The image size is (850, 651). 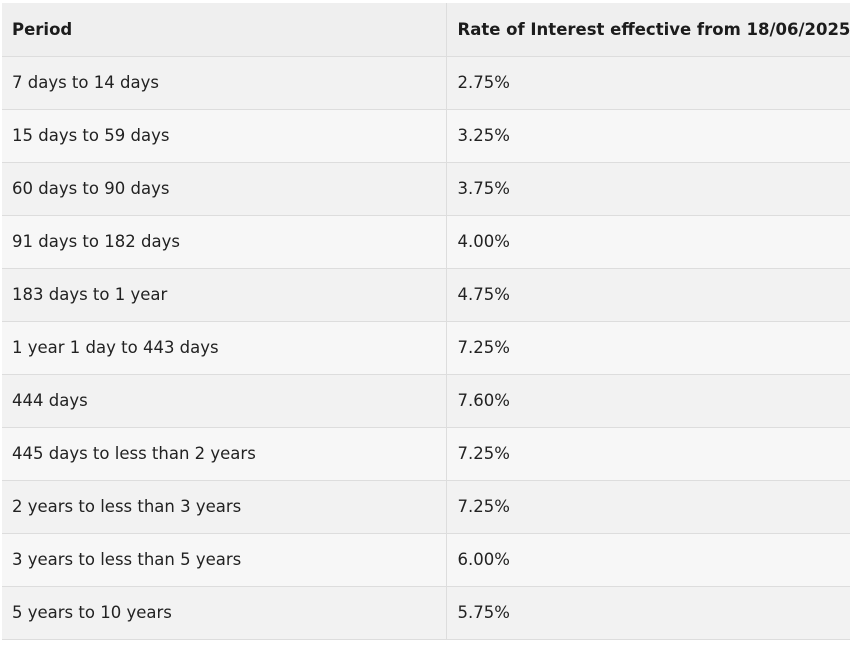 I want to click on period-cell: 3 years to less than 5 years, so click(x=224, y=560).